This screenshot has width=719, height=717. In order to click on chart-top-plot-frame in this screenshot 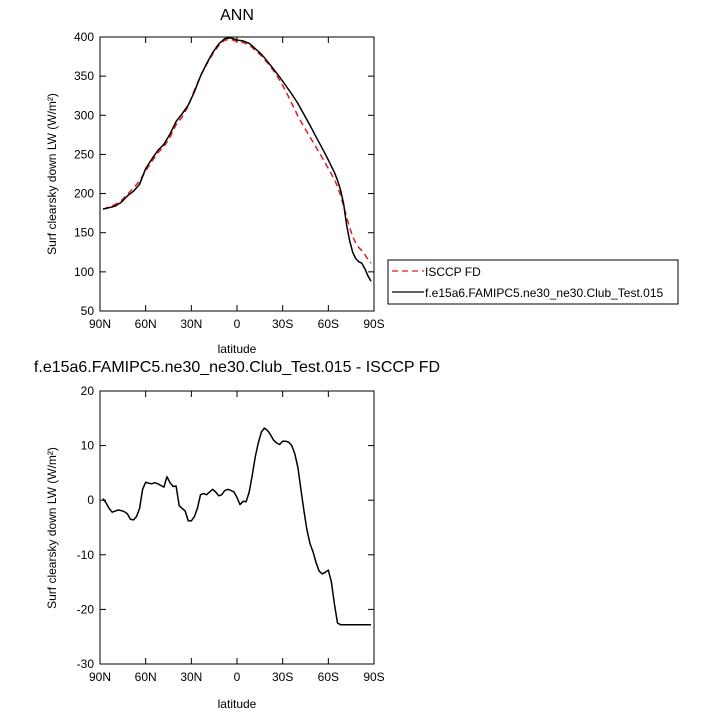, I will do `click(237, 174)`.